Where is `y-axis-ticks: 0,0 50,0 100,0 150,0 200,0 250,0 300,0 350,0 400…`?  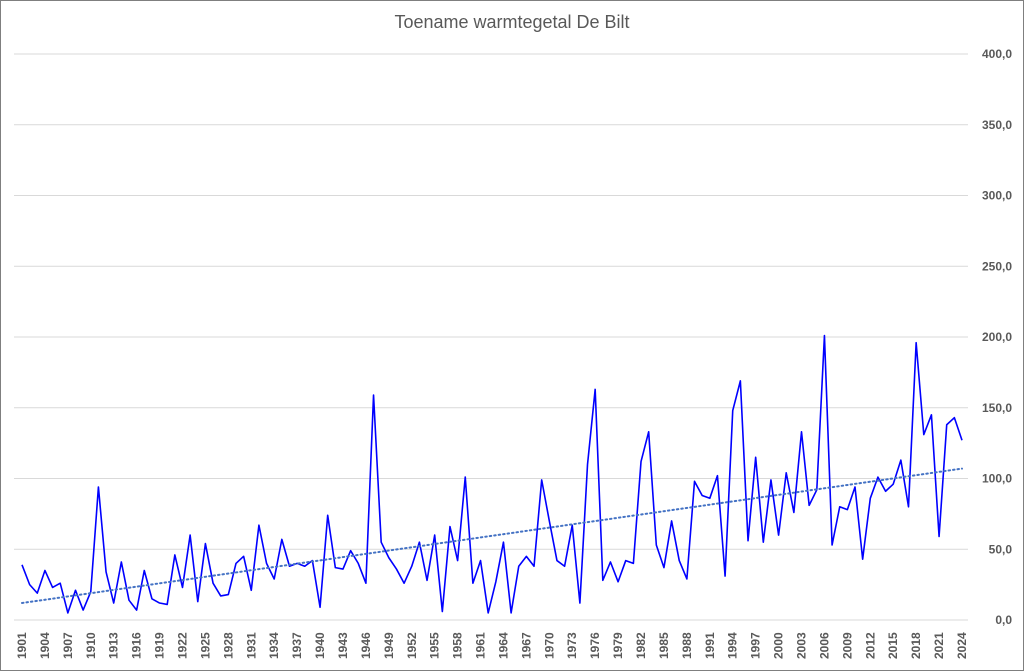
y-axis-ticks: 0,0 50,0 100,0 150,0 200,0 250,0 300,0 350,0 400… is located at coordinates (997, 337).